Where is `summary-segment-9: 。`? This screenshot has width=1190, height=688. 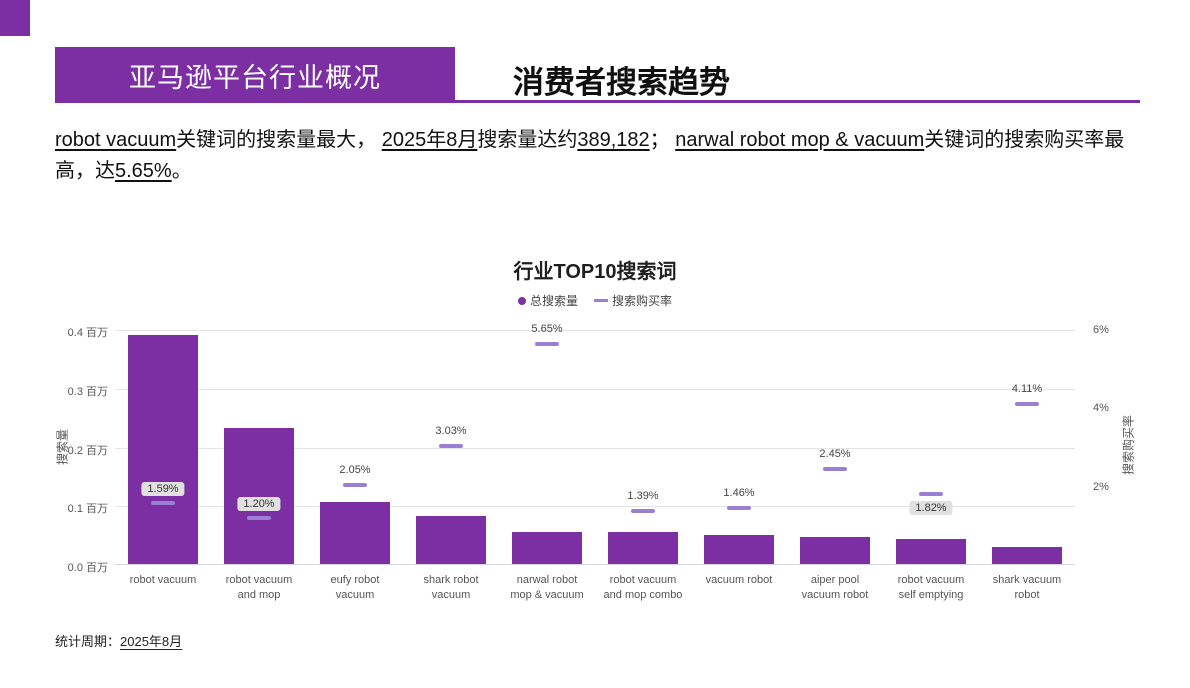 summary-segment-9: 。 is located at coordinates (181, 171).